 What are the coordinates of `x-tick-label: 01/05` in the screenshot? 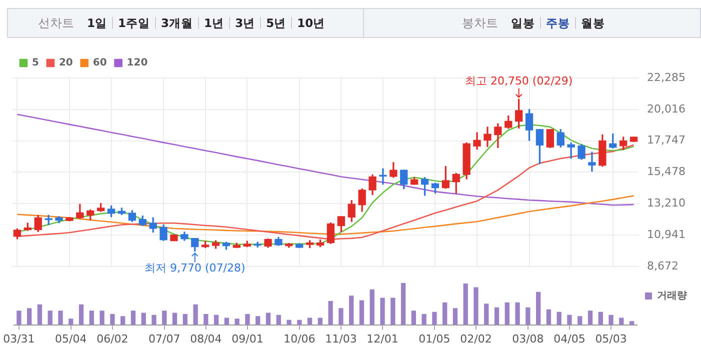 It's located at (434, 339).